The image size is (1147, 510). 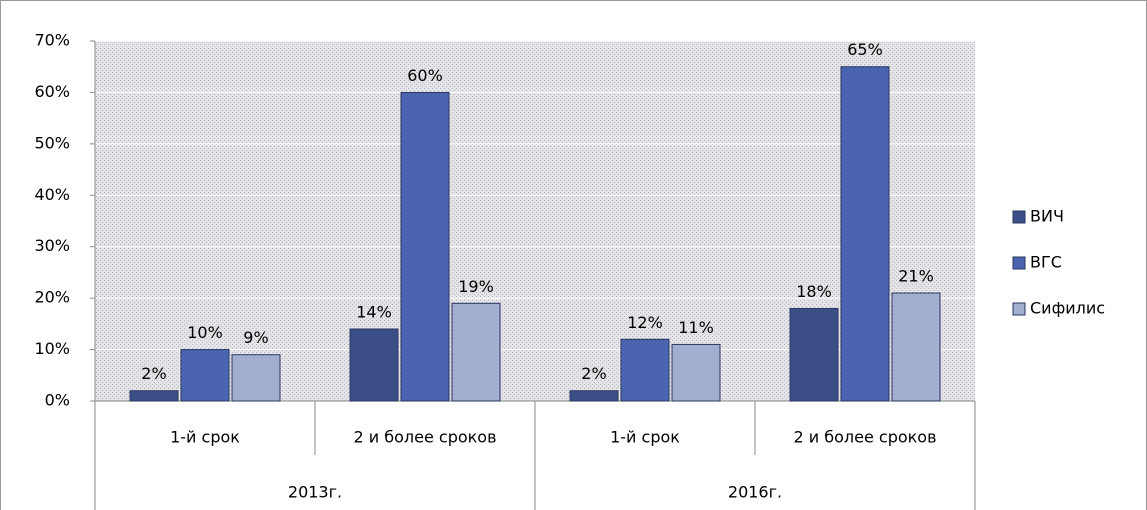 I want to click on y-tick-label: 60%, so click(x=52, y=91).